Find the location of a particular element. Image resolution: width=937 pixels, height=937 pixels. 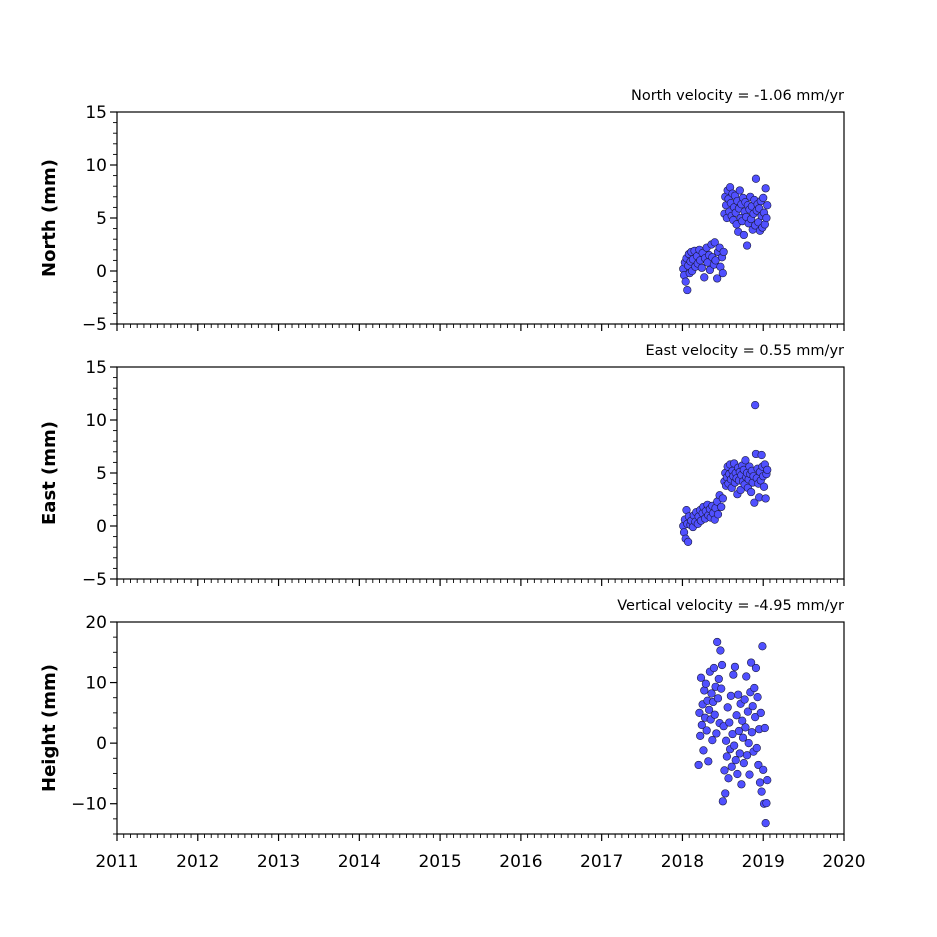

x-tick-label: 2017 is located at coordinates (601, 862).